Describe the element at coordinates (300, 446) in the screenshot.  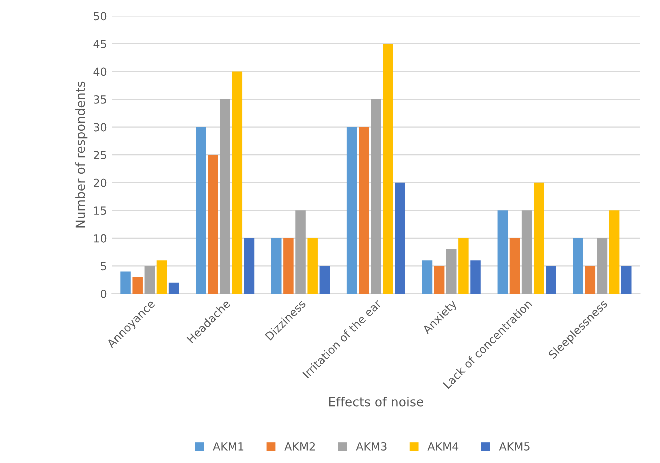
I see `legend-label: AKM2` at that location.